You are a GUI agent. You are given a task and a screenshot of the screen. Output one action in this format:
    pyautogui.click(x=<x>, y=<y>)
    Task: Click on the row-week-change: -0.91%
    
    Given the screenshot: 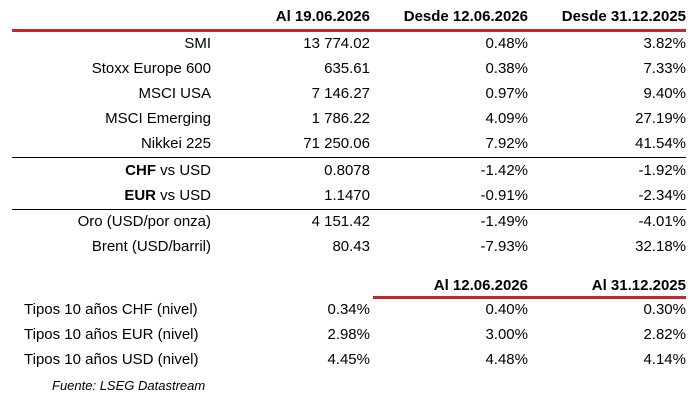 What is the action you would take?
    pyautogui.click(x=504, y=195)
    